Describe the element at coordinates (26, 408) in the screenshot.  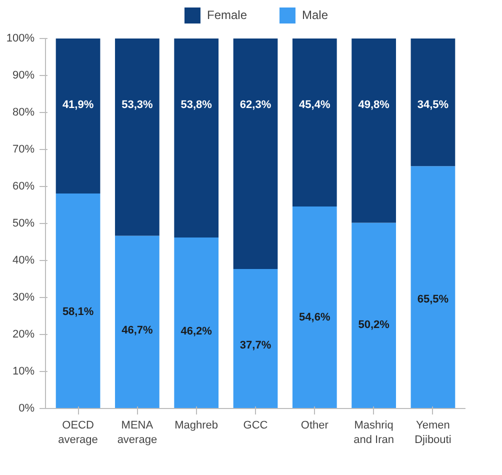
I see `y-tick-label: 0%` at that location.